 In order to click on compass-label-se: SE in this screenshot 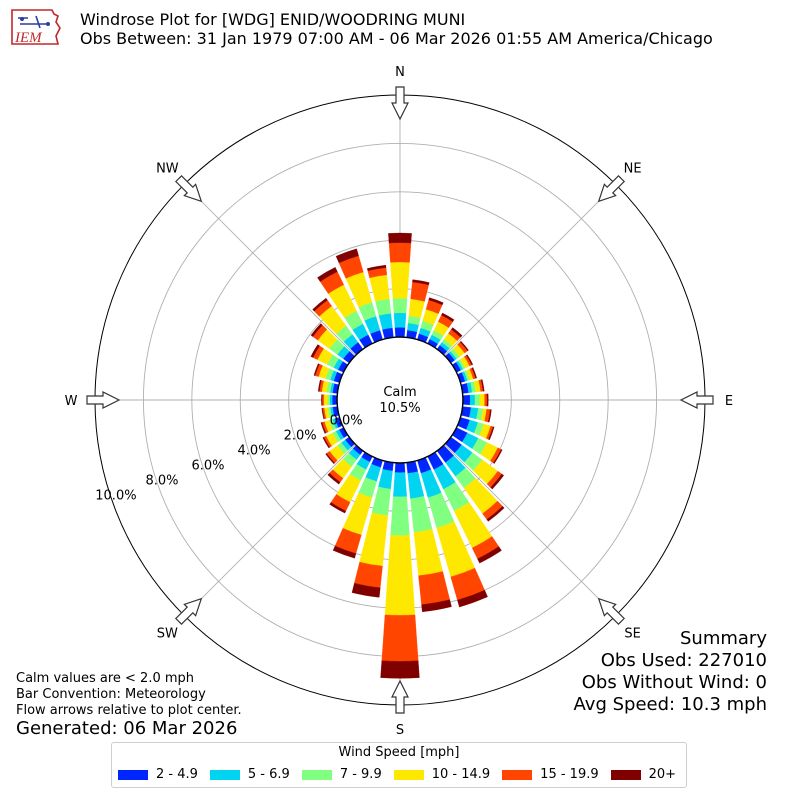, I will do `click(632, 634)`.